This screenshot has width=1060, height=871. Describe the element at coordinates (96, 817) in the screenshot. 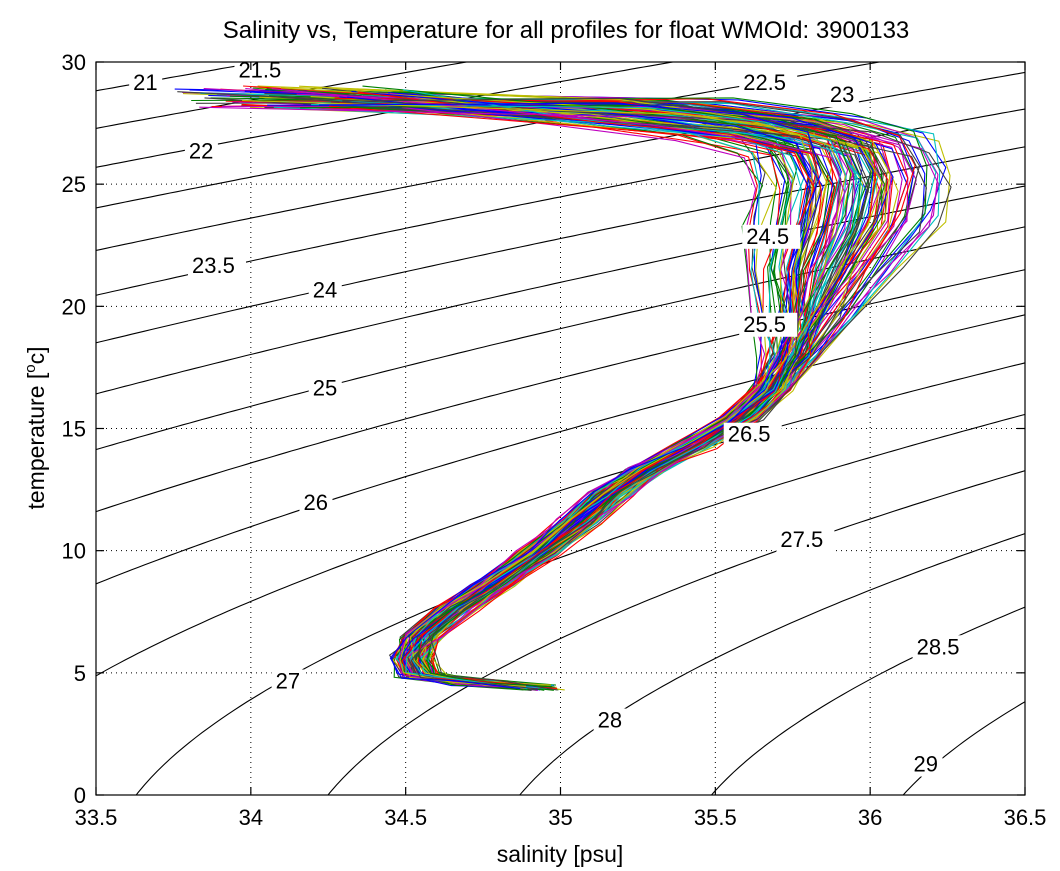

I see `x-tick-label: 33.5` at that location.